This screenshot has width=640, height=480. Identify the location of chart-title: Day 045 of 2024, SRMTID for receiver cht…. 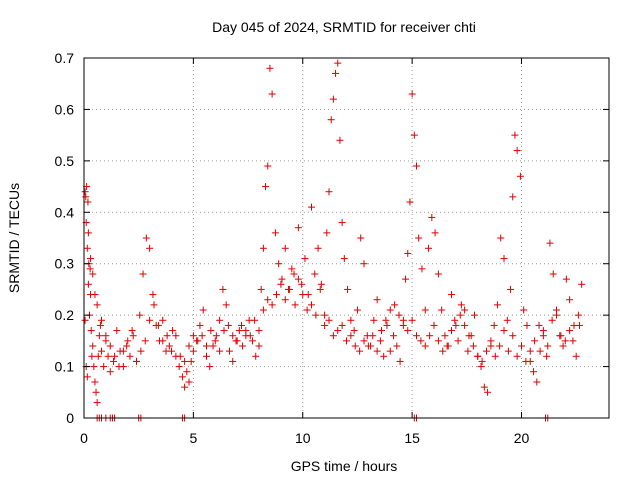
(344, 27).